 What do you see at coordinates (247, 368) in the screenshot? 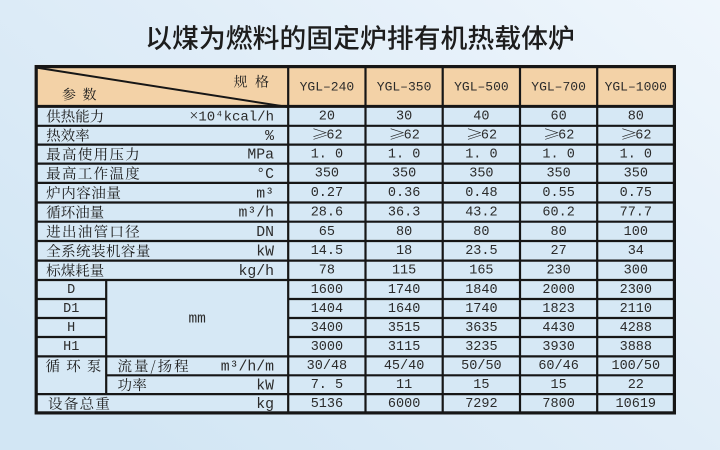
I see `svg-text: m³/h/m` at bounding box center [247, 368].